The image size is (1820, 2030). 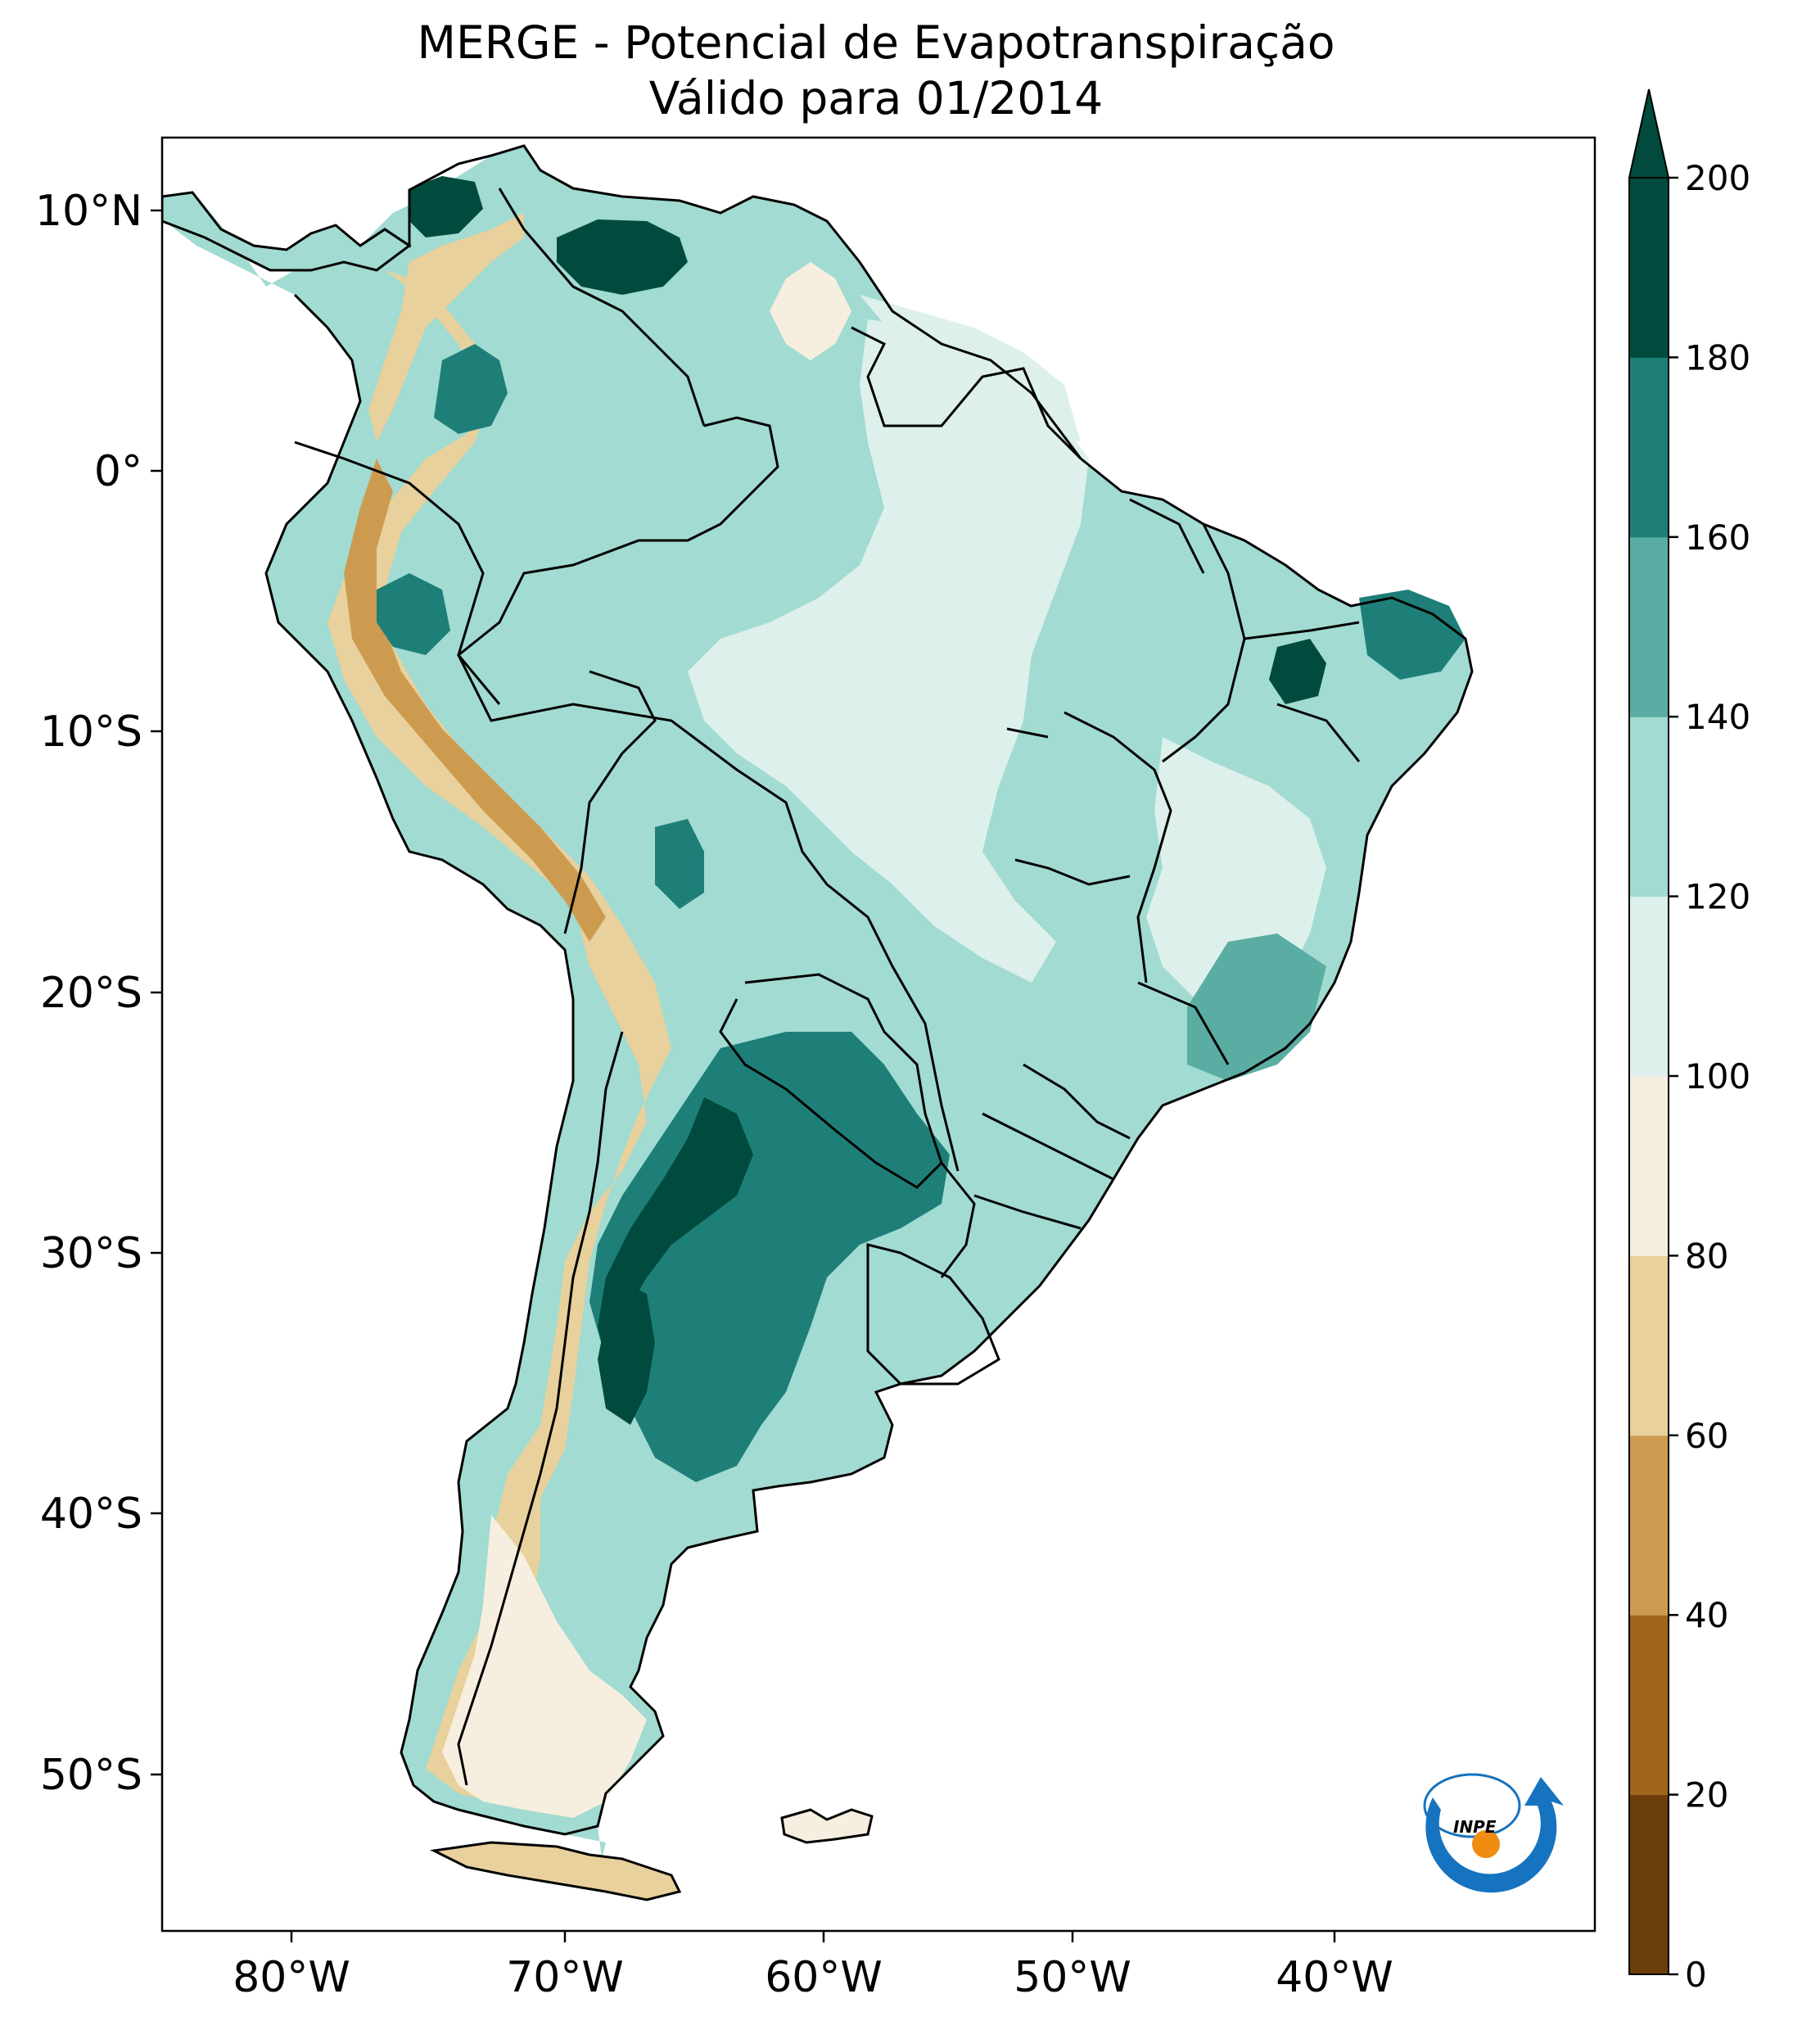 What do you see at coordinates (91, 993) in the screenshot?
I see `lat-tick-20s: 20°S` at bounding box center [91, 993].